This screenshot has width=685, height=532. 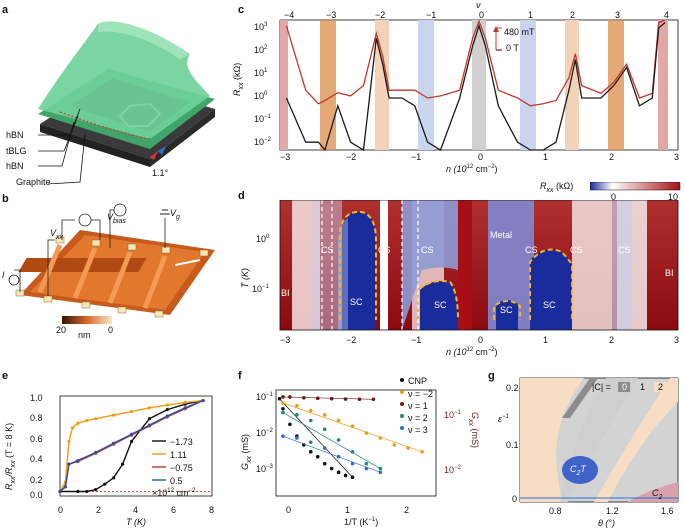 What do you see at coordinates (87, 320) in the screenshot?
I see `height-colorbar` at bounding box center [87, 320].